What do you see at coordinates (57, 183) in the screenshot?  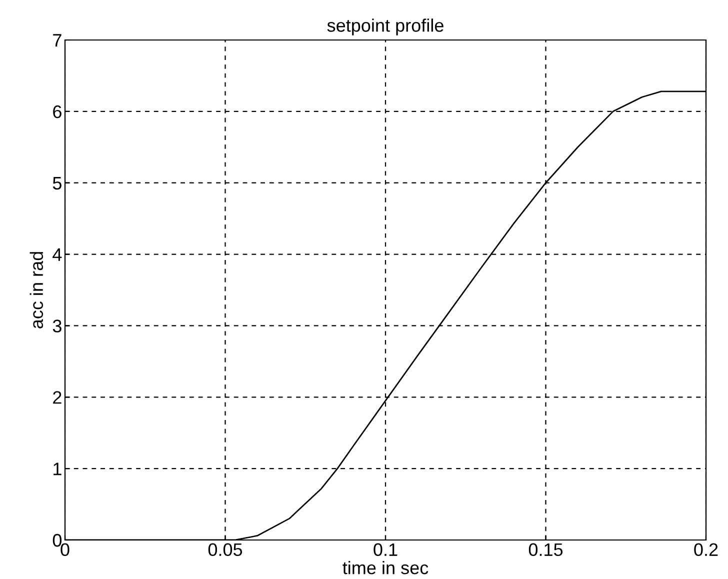 I see `y-tick-label: 5` at bounding box center [57, 183].